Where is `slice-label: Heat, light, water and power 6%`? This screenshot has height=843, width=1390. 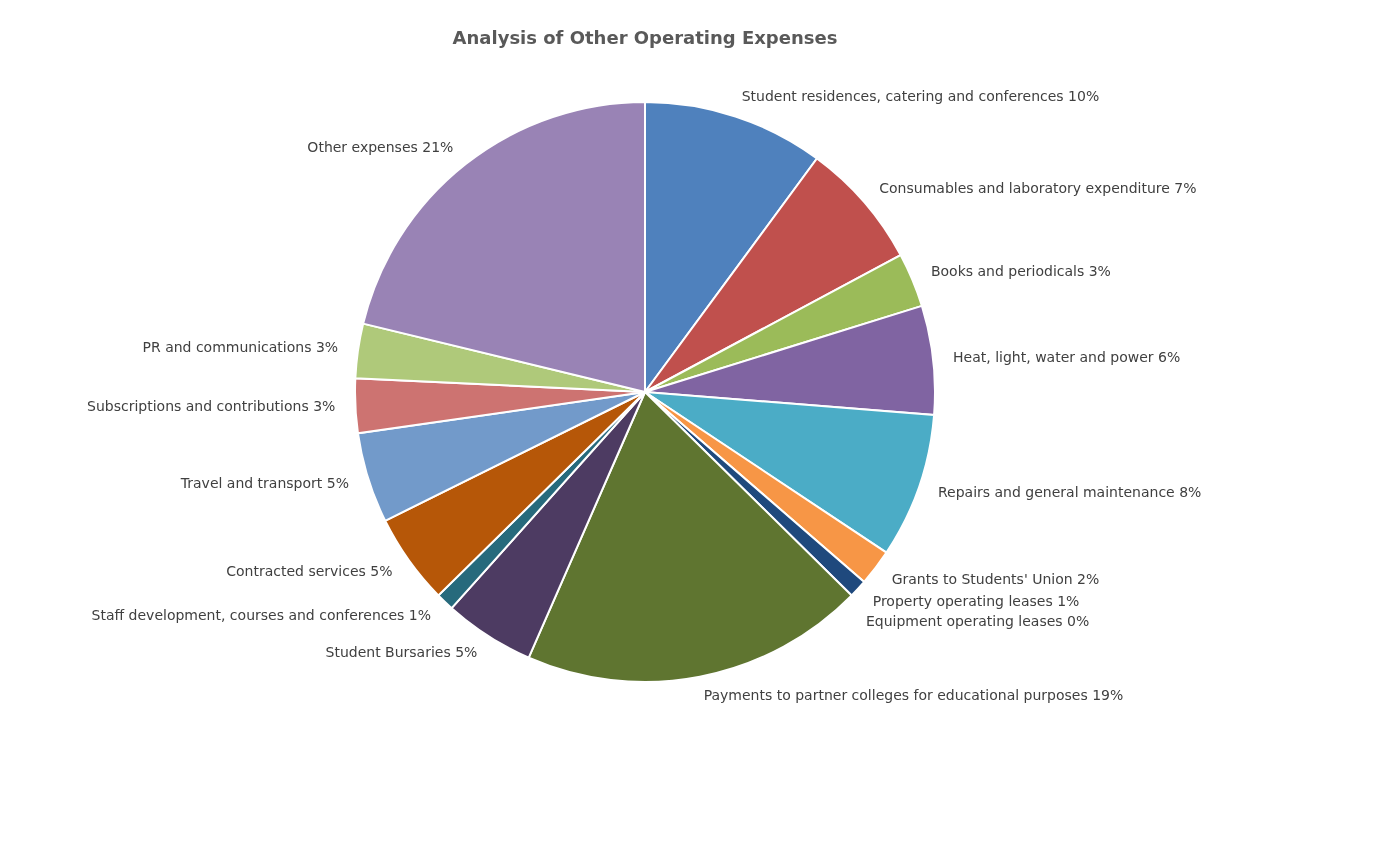 slice-label: Heat, light, water and power 6% is located at coordinates (1067, 356).